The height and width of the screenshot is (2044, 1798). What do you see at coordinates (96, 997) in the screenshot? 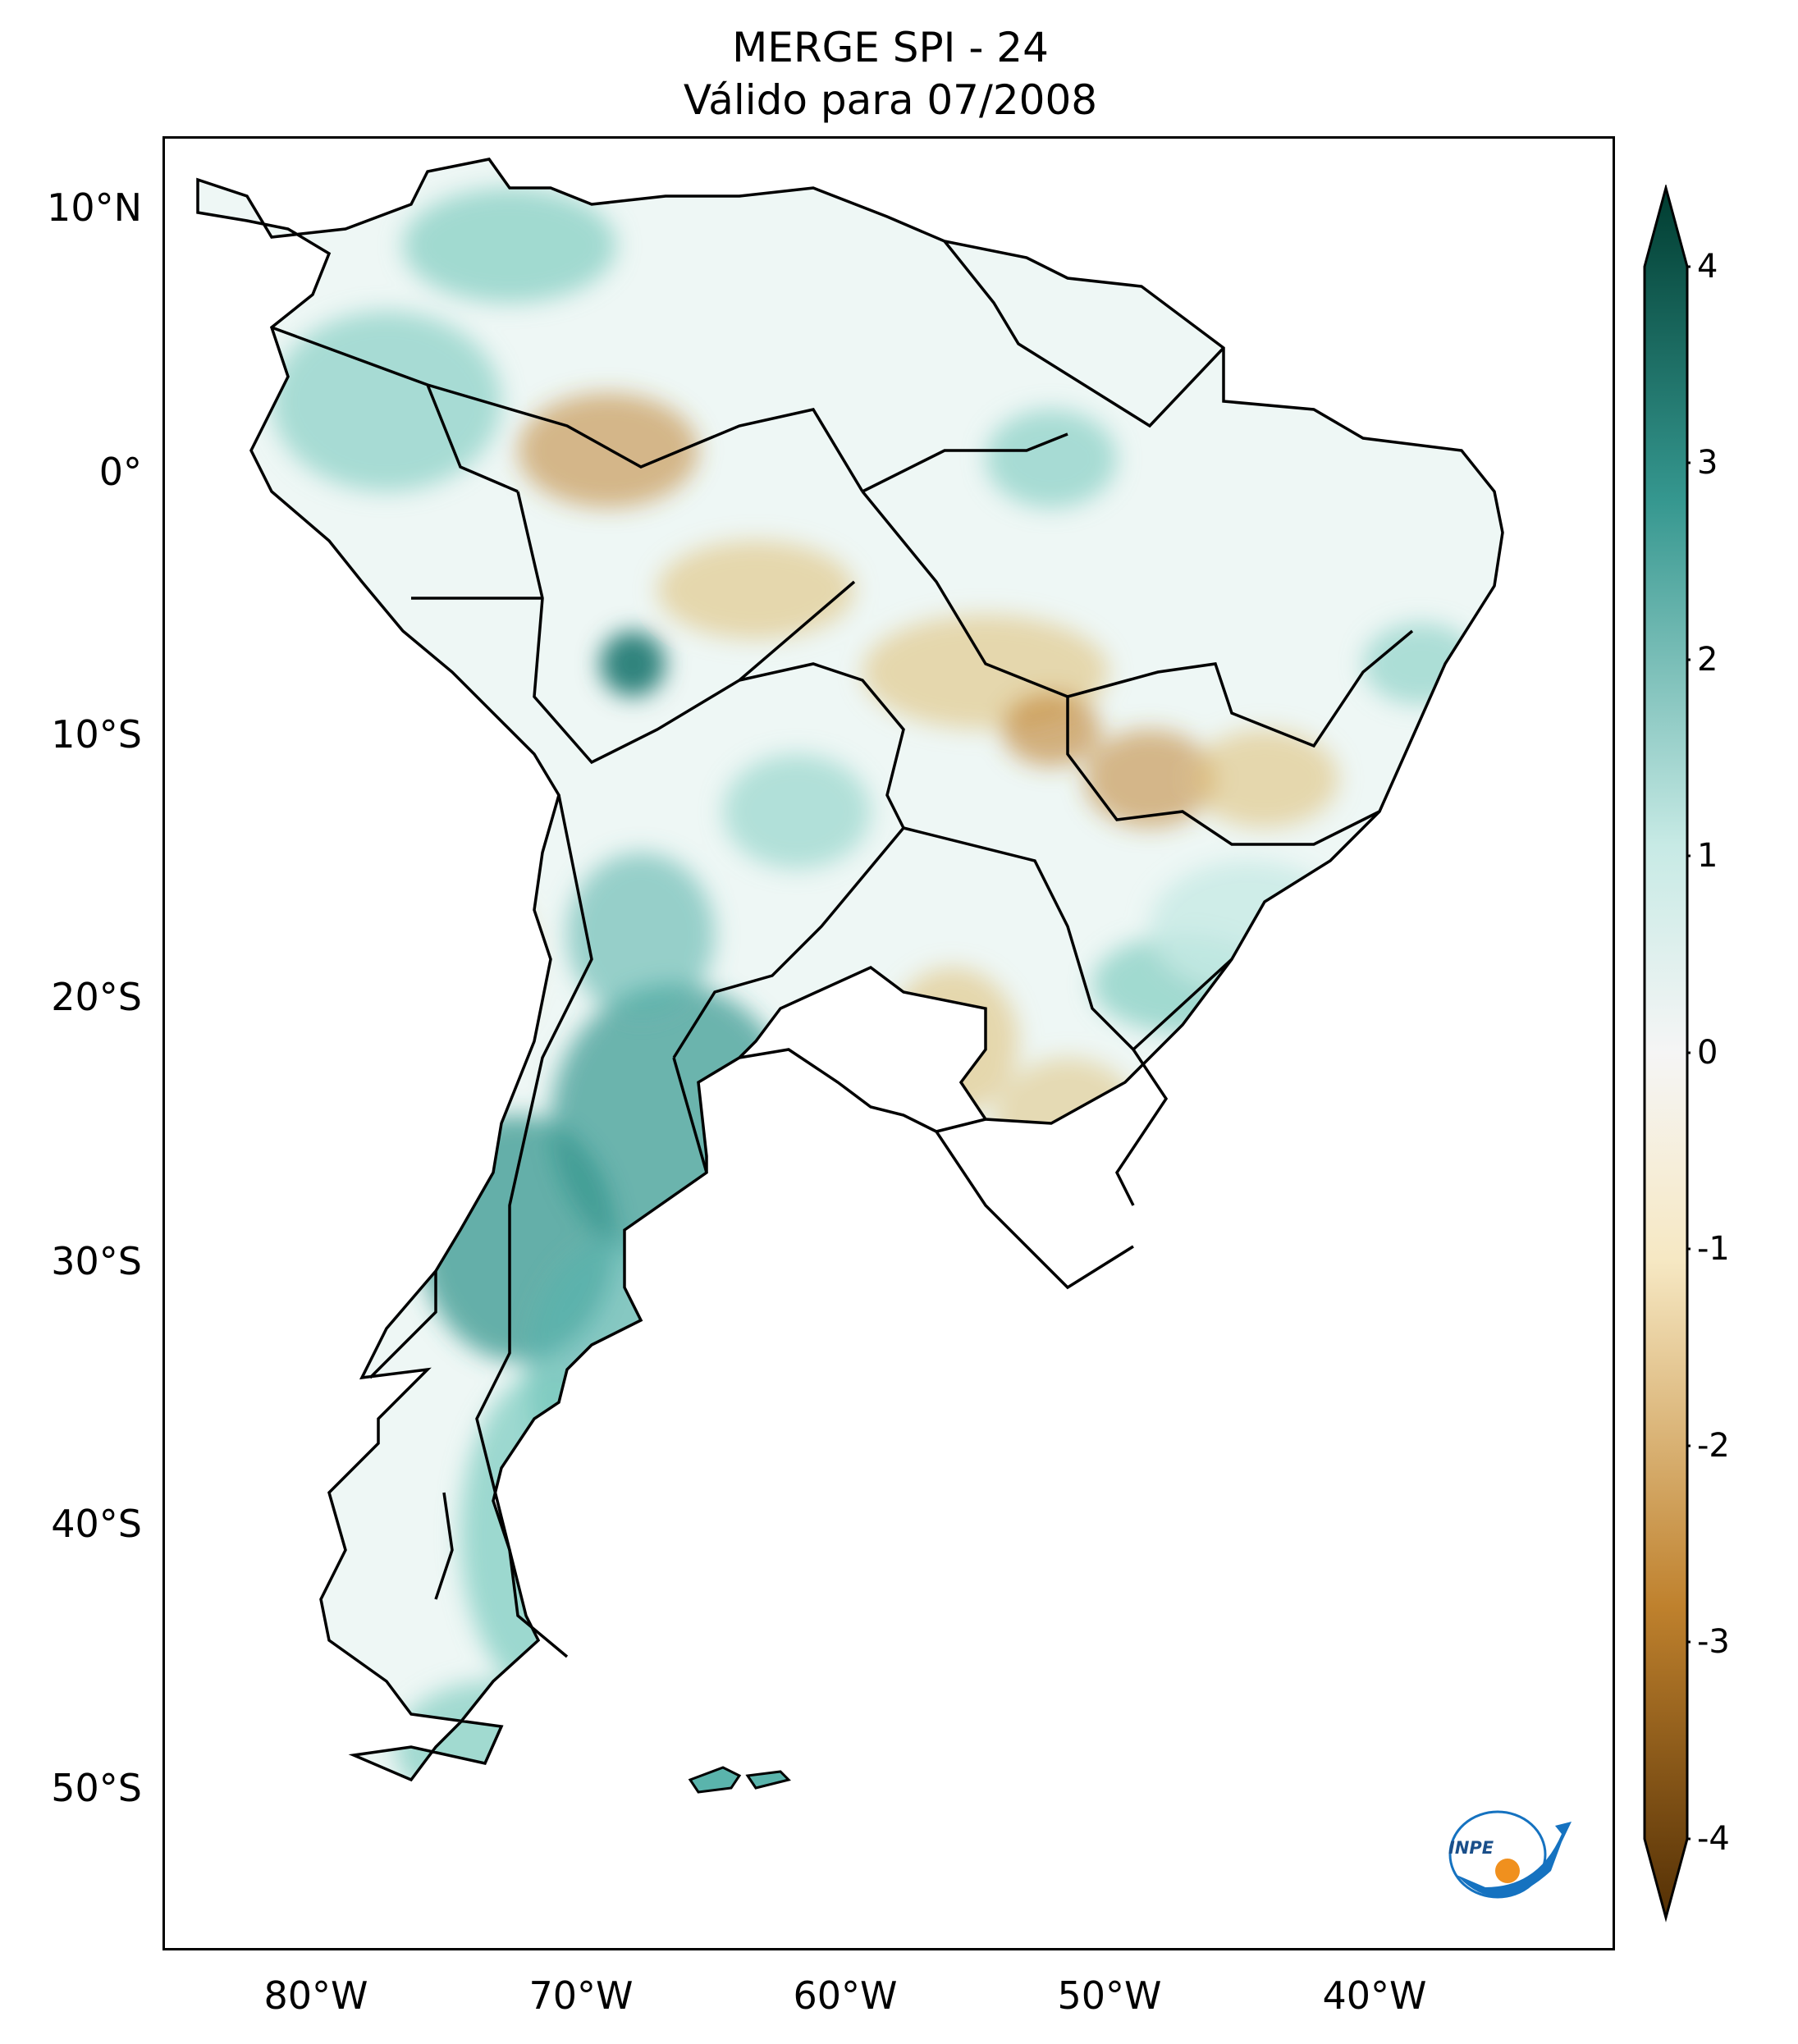
I see `lat-tick-label: 20°S` at bounding box center [96, 997].